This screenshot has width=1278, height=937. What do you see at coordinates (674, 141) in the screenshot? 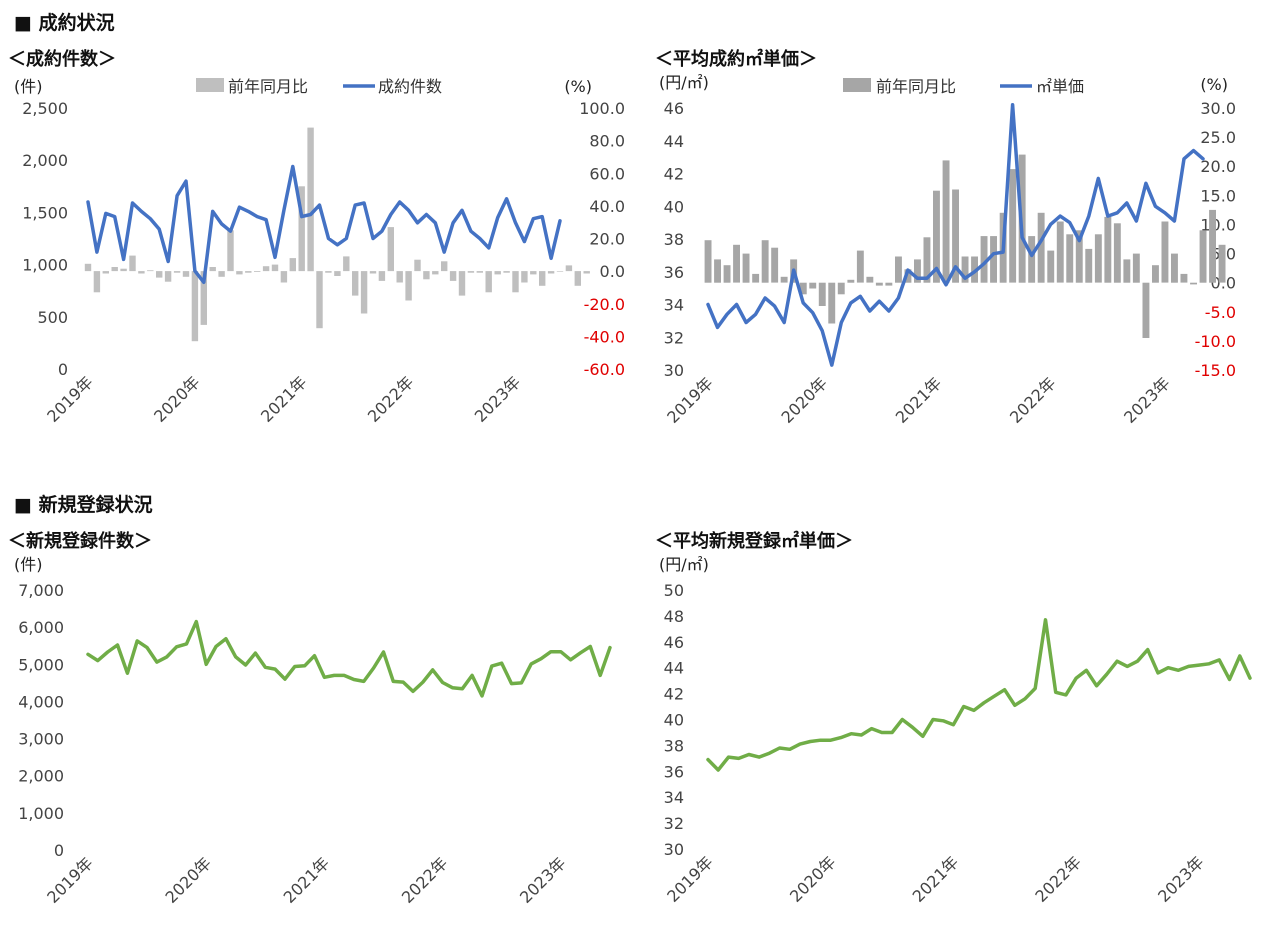
I see `y-tick-label: 44` at bounding box center [674, 141].